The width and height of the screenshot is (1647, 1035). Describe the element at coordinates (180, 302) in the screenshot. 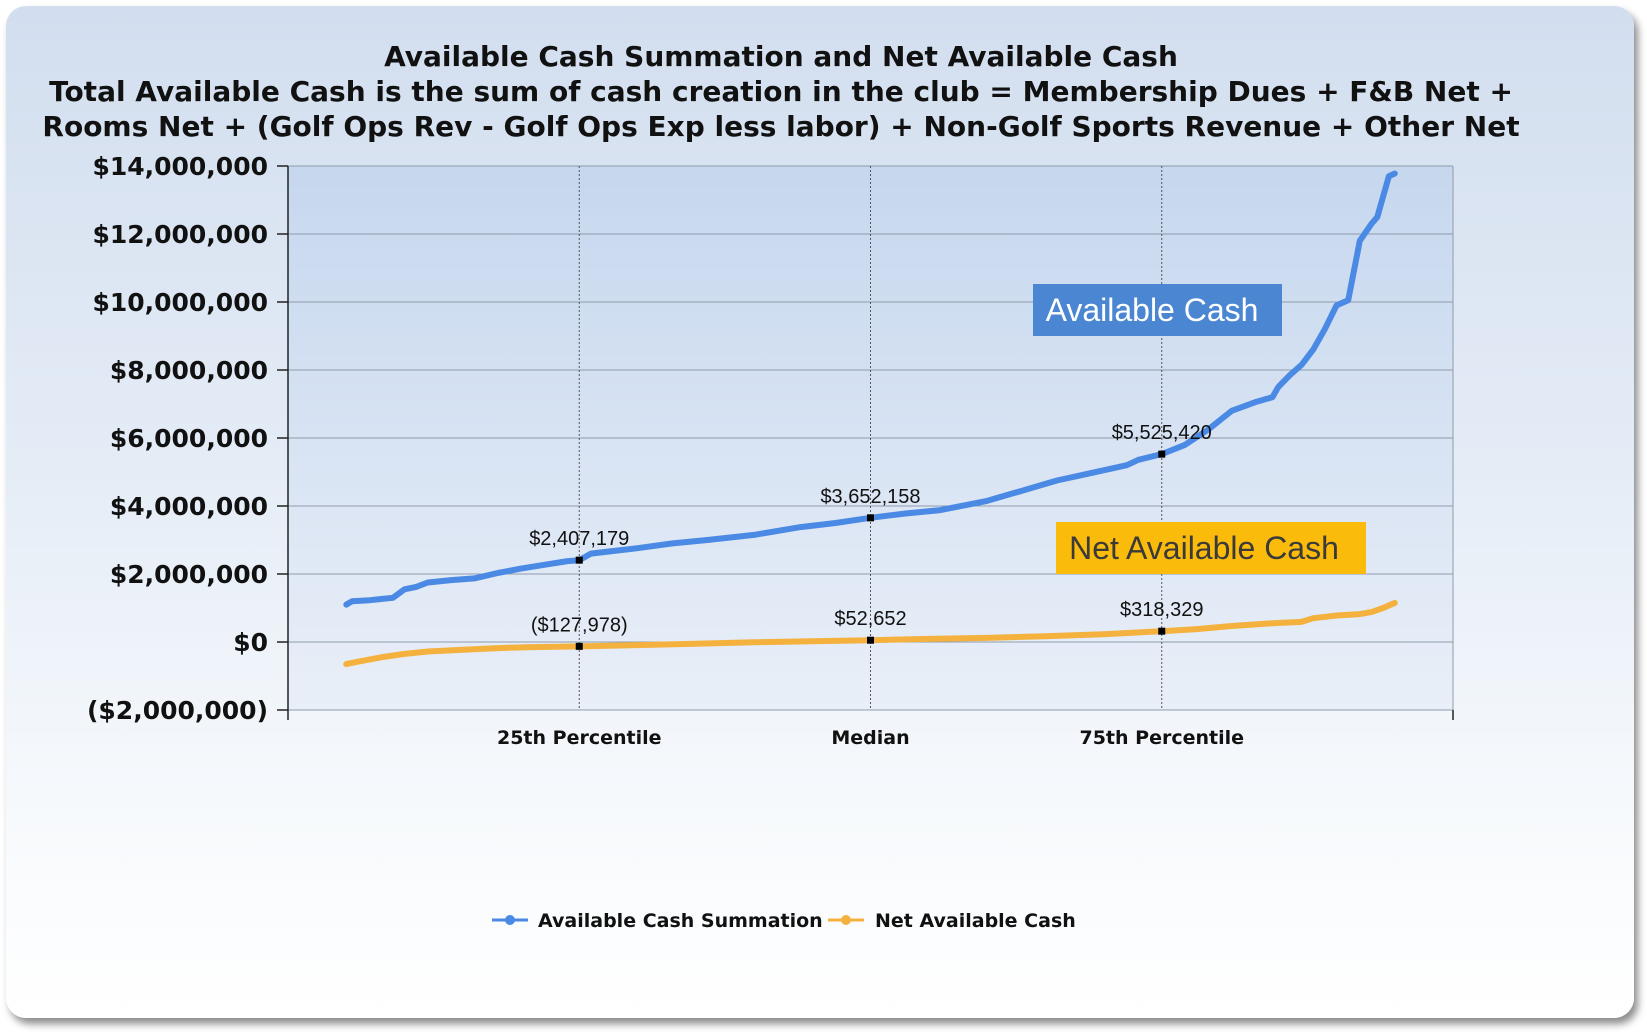

I see `y-tick-label: $10,000,000` at that location.